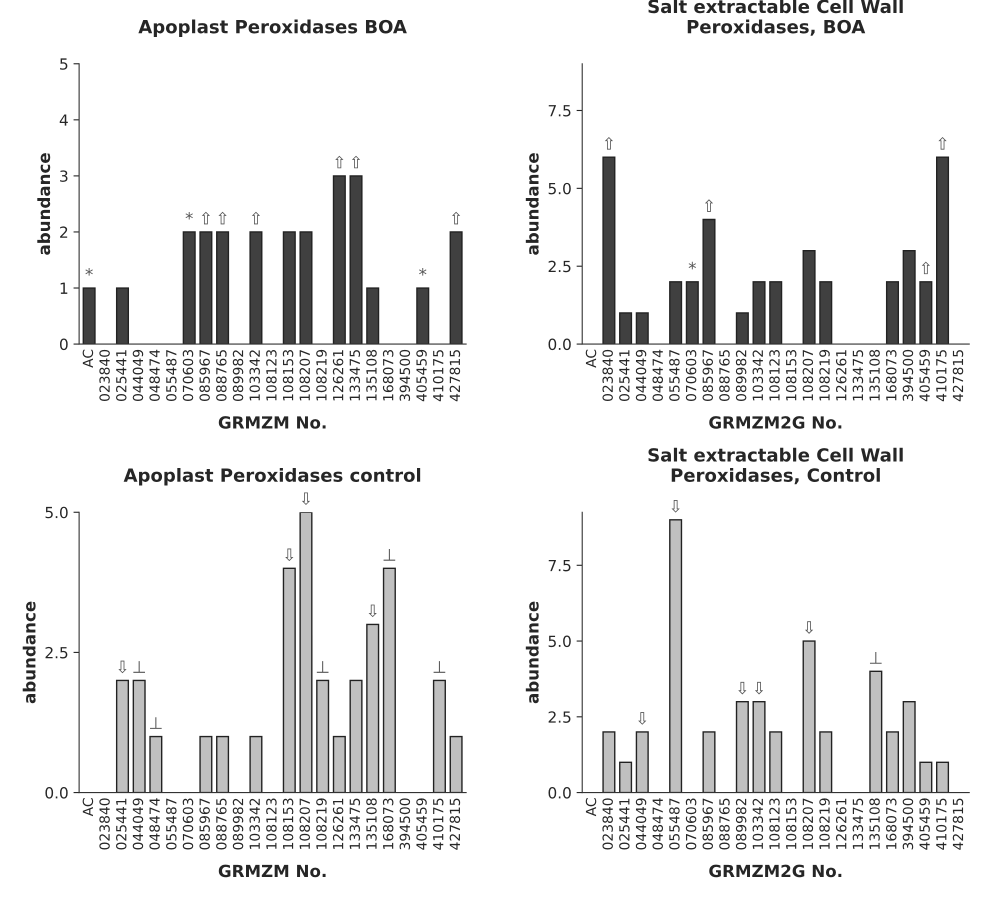 The image size is (989, 911). What do you see at coordinates (741, 376) in the screenshot?
I see `x-tick-label: 089982` at bounding box center [741, 376].